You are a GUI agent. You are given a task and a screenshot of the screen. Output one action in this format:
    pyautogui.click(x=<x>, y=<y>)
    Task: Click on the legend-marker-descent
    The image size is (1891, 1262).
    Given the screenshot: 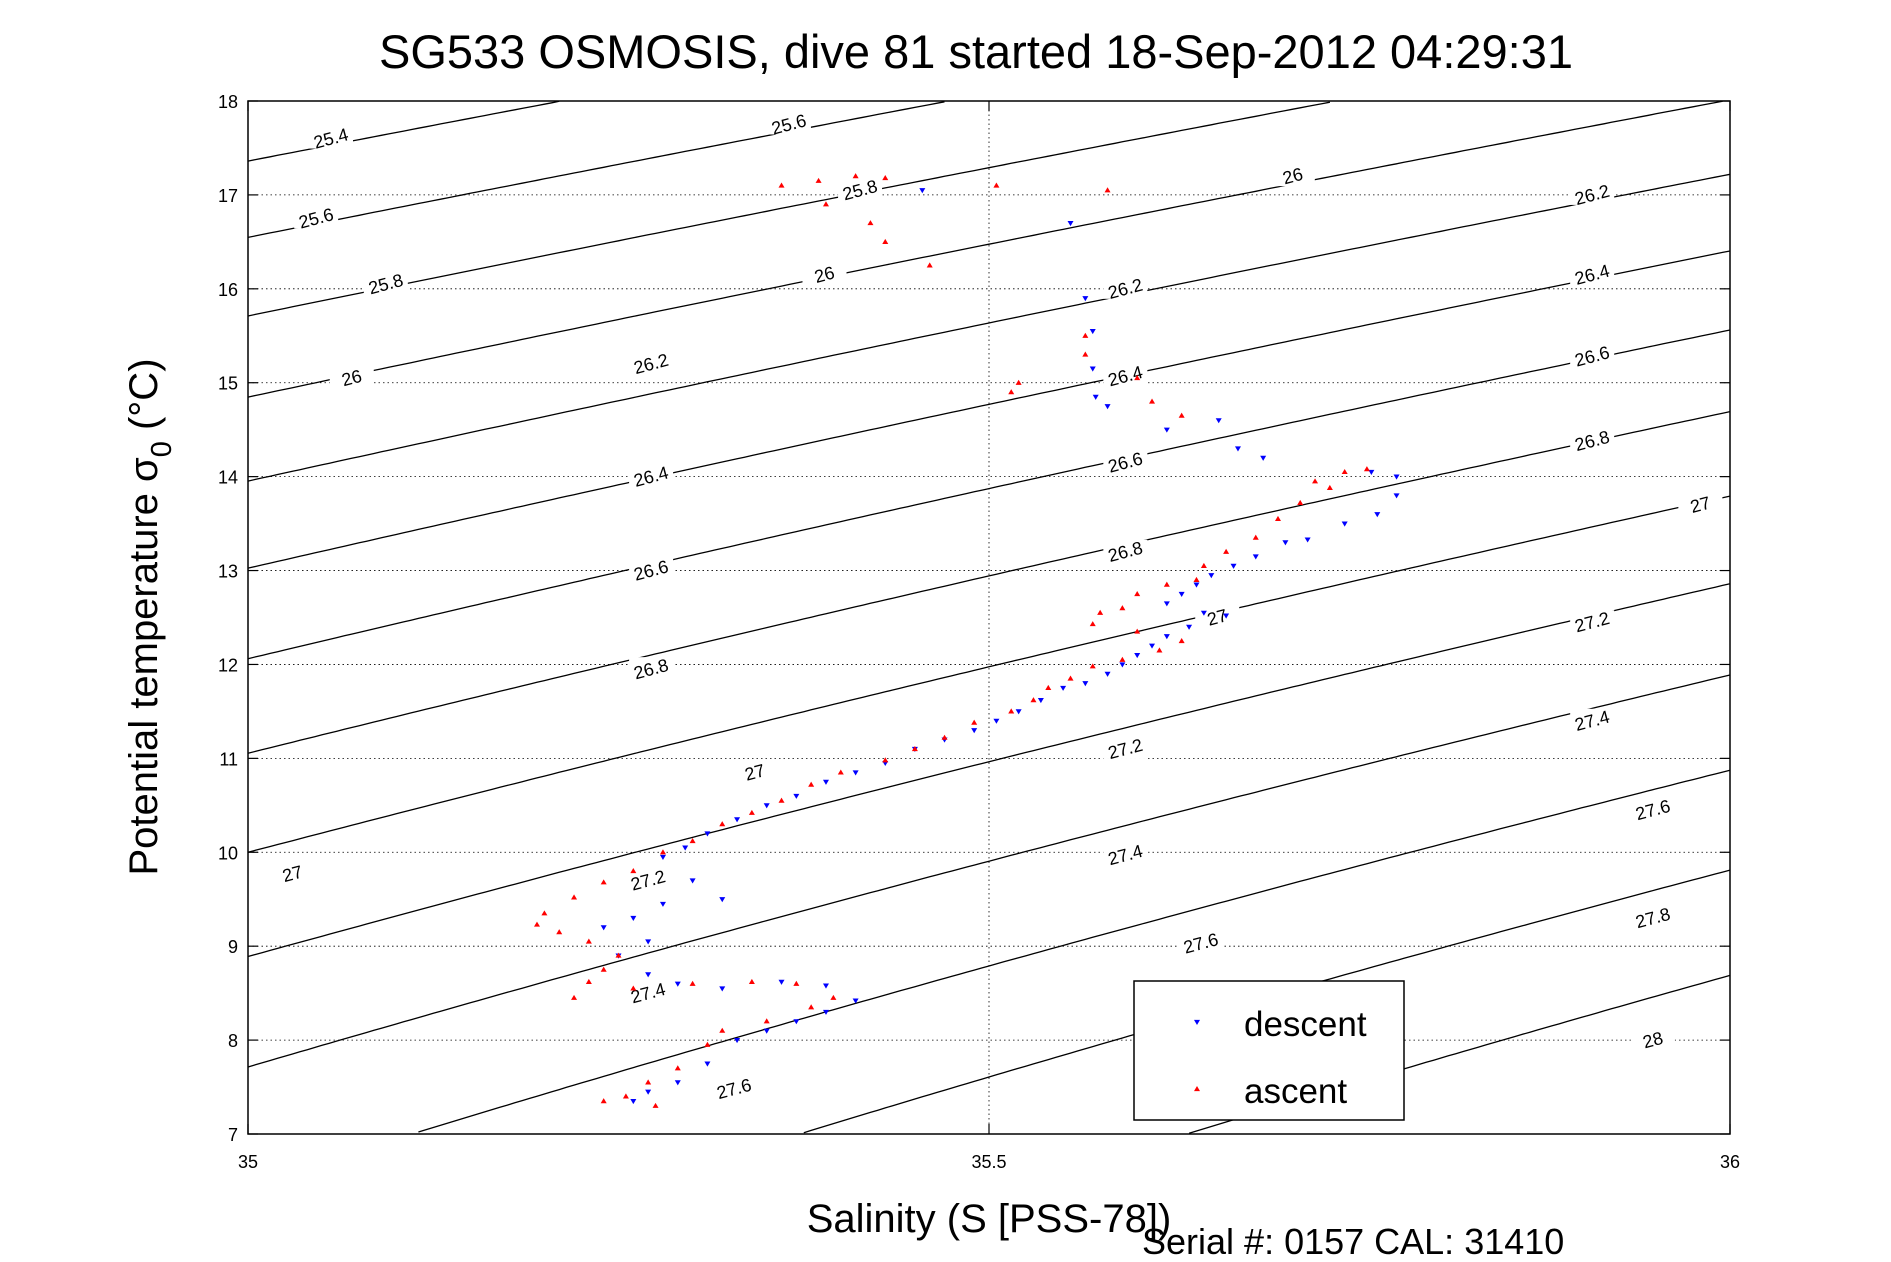 What is the action you would take?
    pyautogui.click(x=1197, y=1022)
    